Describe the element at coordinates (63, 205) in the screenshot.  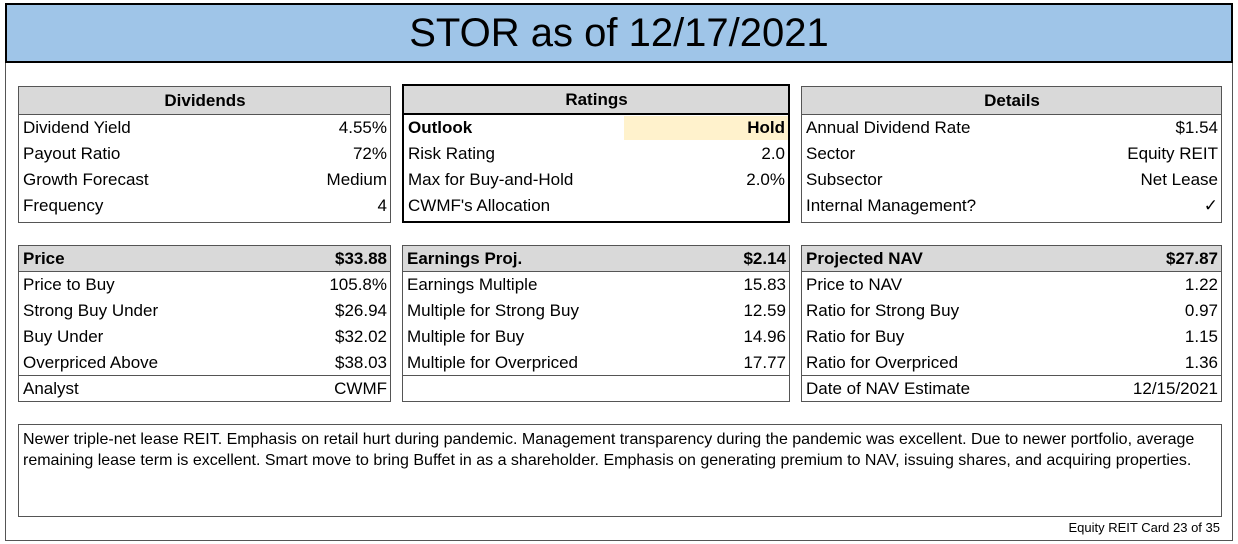
I see `row-label: Frequency` at that location.